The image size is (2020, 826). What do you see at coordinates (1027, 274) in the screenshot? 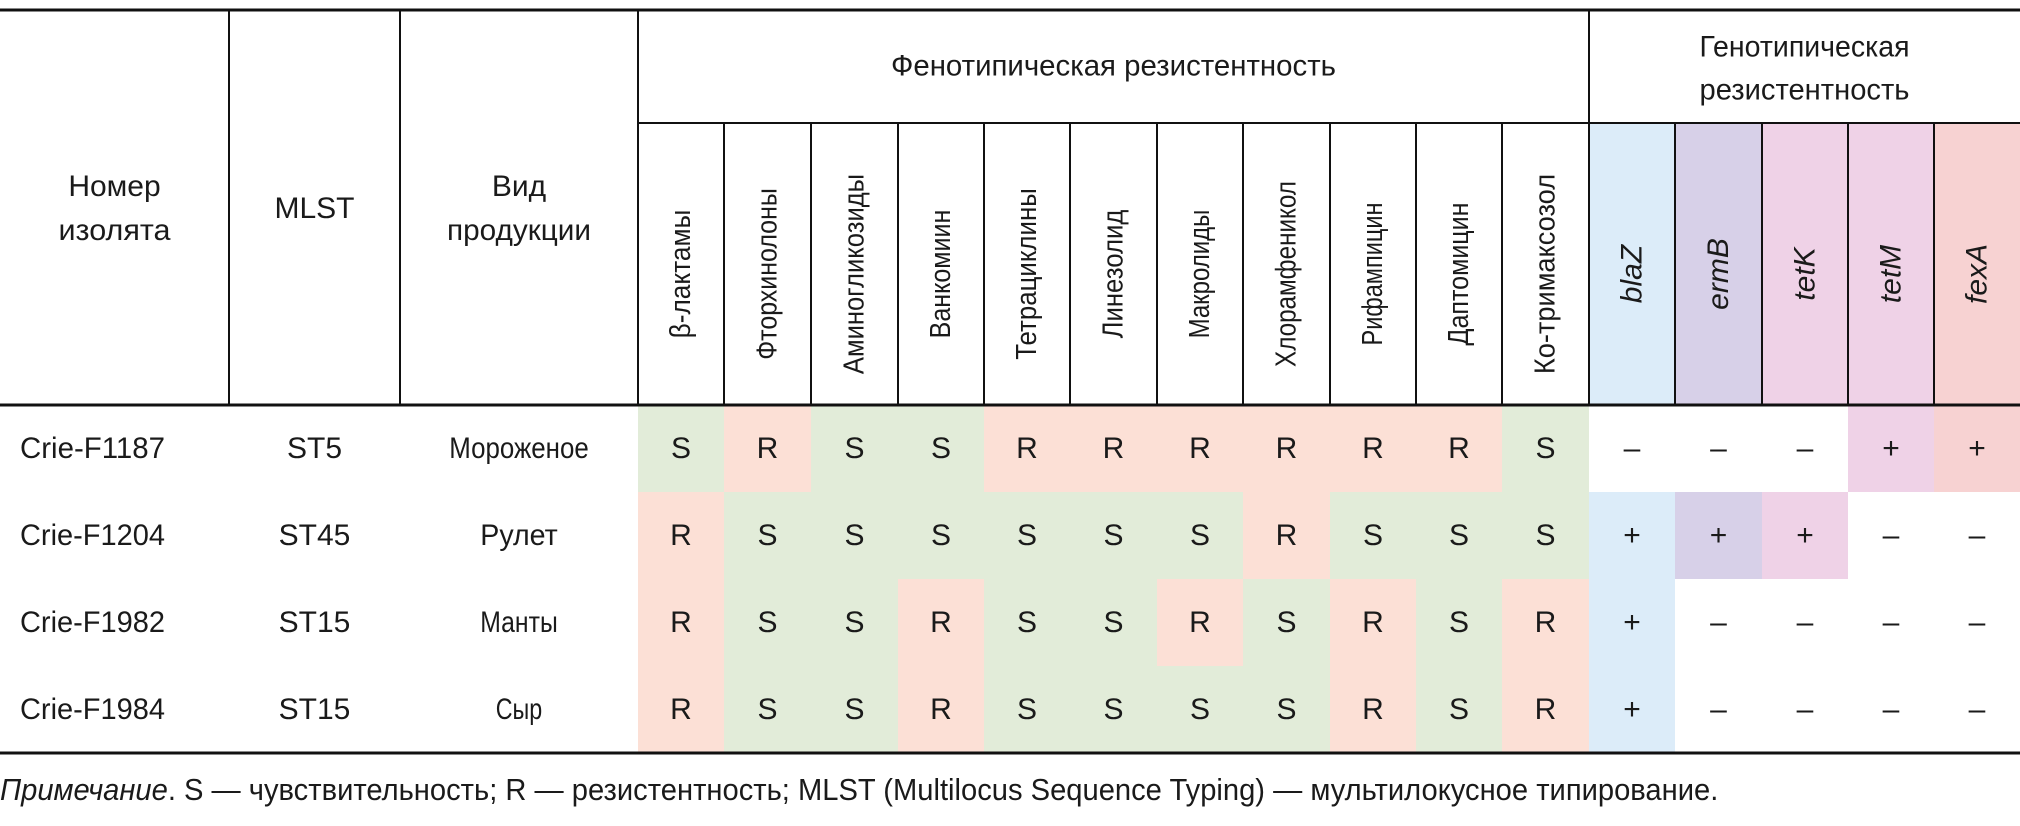
I see `phenotypic-column-header: Тетрациклины` at bounding box center [1027, 274].